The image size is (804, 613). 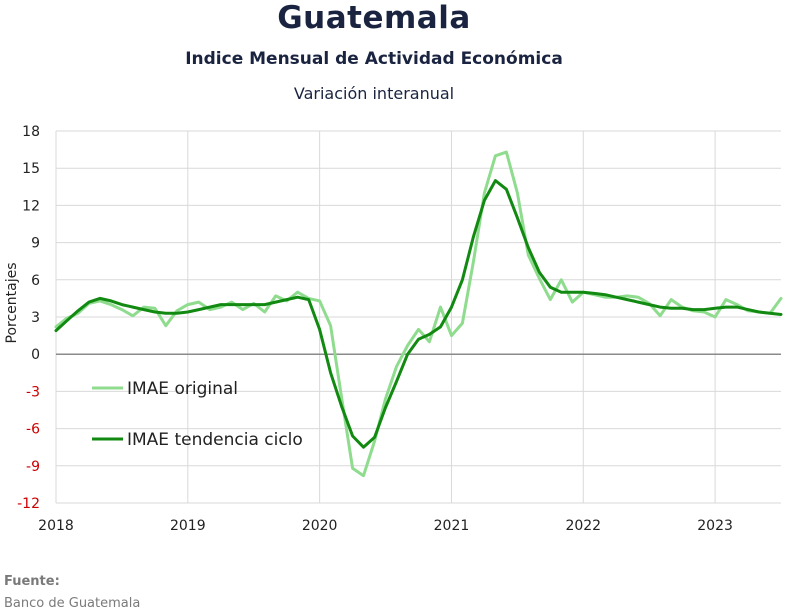 What do you see at coordinates (374, 59) in the screenshot?
I see `chart-subtitle: Indice Mensual de Actividad Económica` at bounding box center [374, 59].